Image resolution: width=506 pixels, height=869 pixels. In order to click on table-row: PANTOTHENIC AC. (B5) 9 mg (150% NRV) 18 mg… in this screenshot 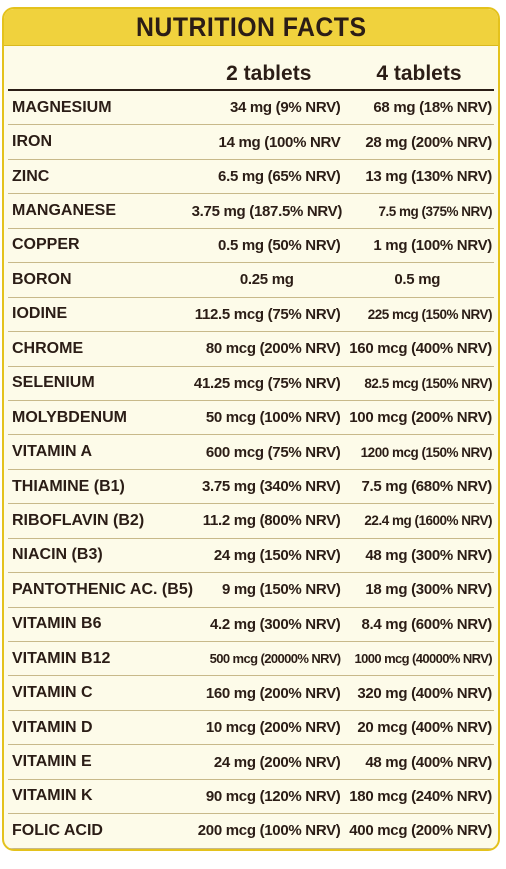, I will do `click(251, 590)`.